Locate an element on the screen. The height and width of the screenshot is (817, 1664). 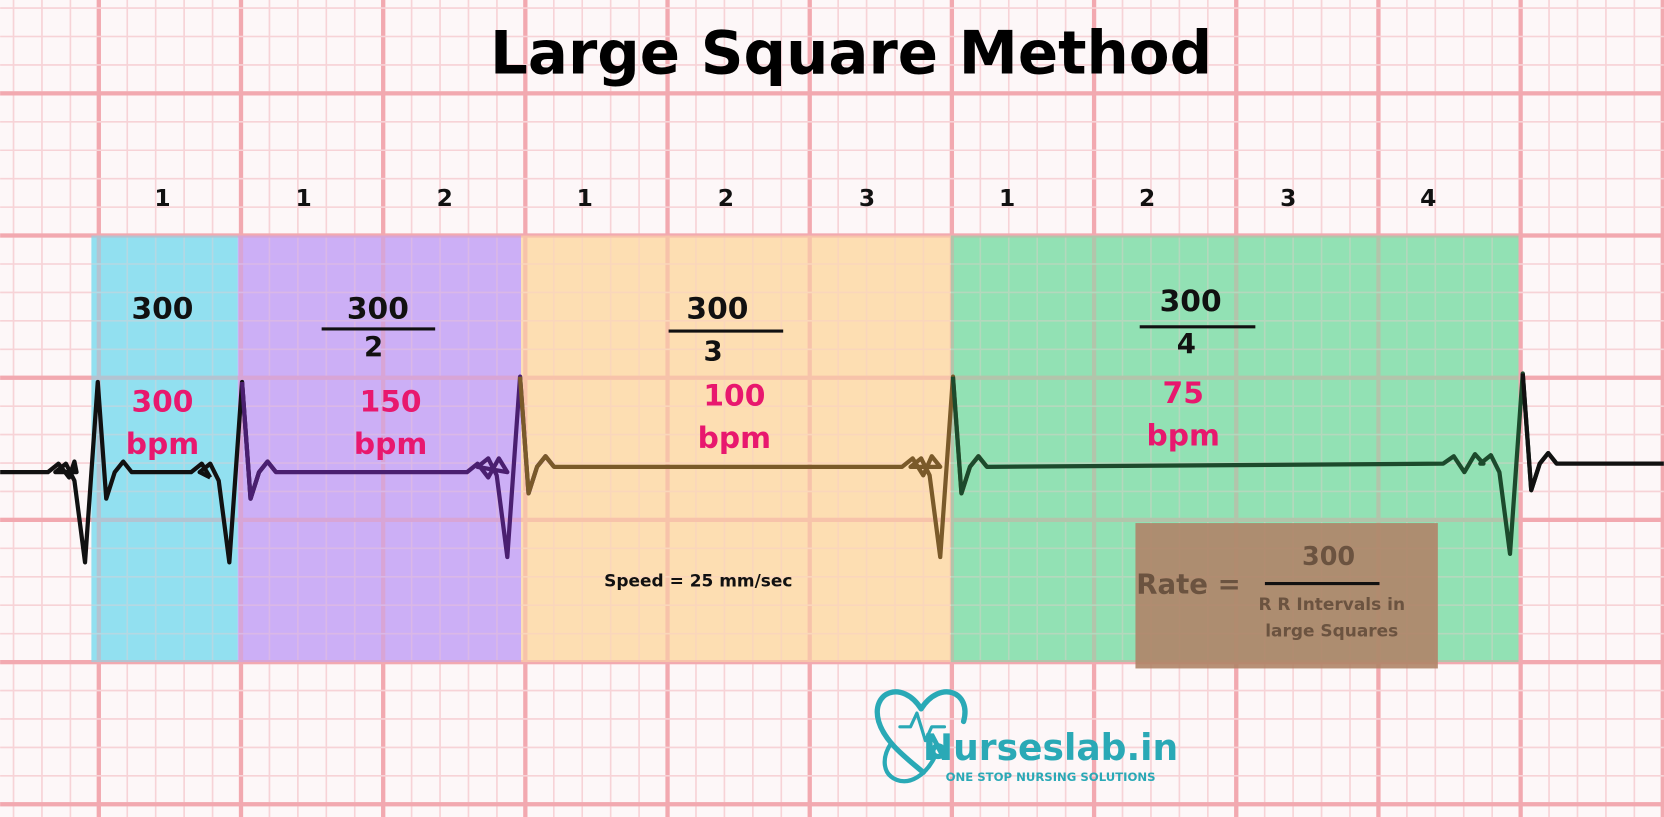
heartbeat is located at coordinates (922, 727).